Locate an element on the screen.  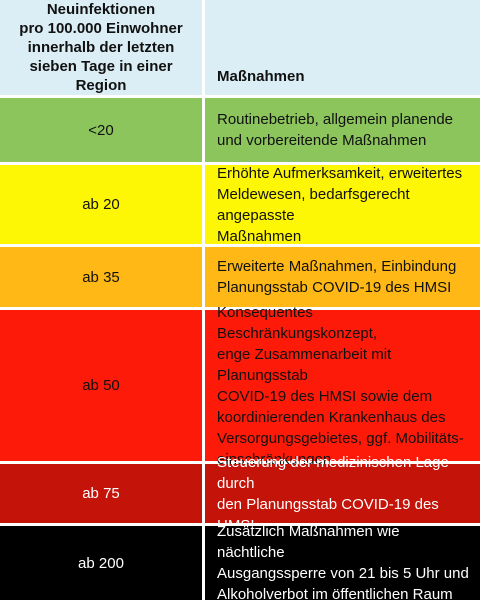
threshold-label: ab 20 is located at coordinates (101, 204).